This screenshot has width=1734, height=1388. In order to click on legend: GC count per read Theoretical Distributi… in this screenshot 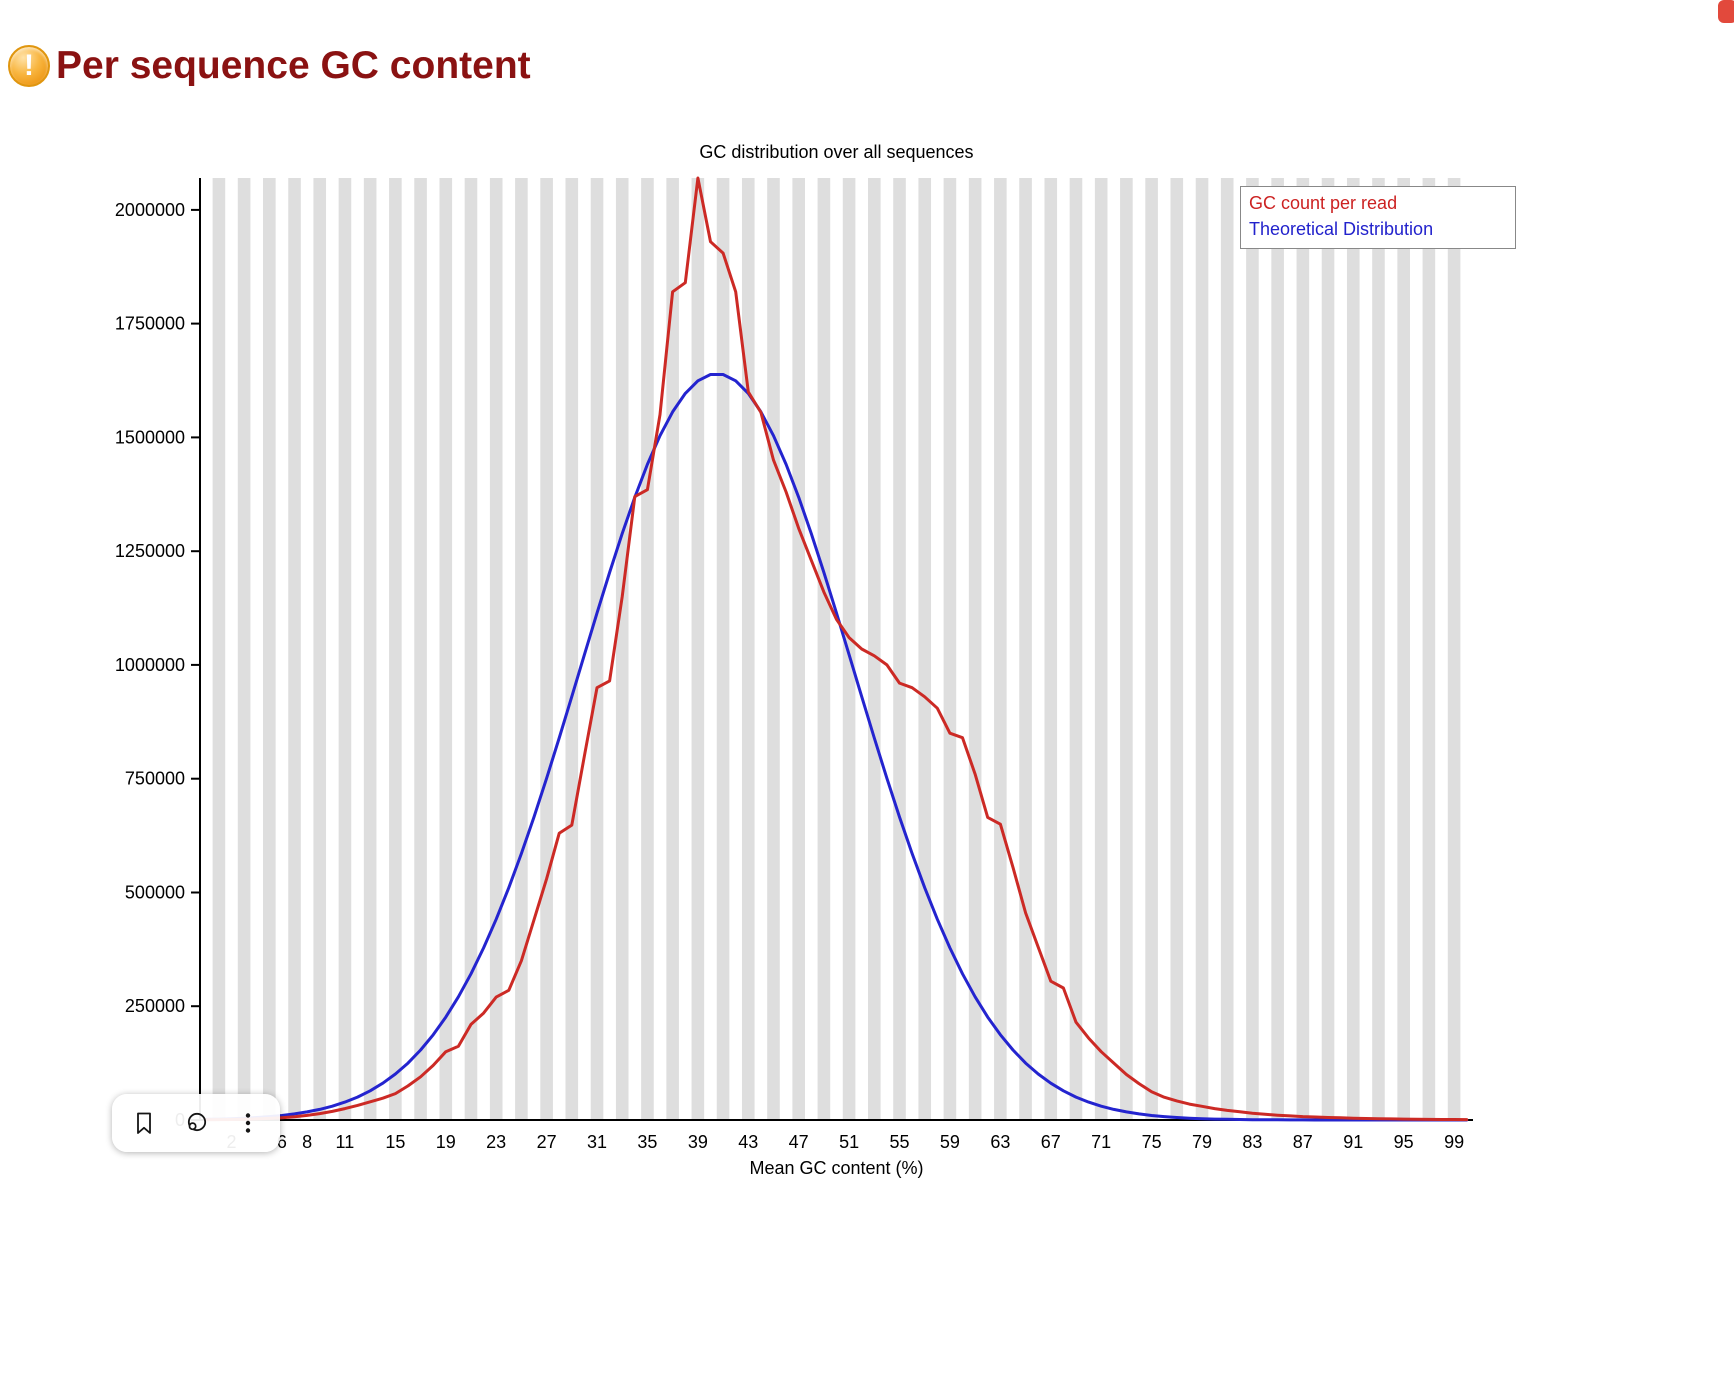, I will do `click(1378, 218)`.